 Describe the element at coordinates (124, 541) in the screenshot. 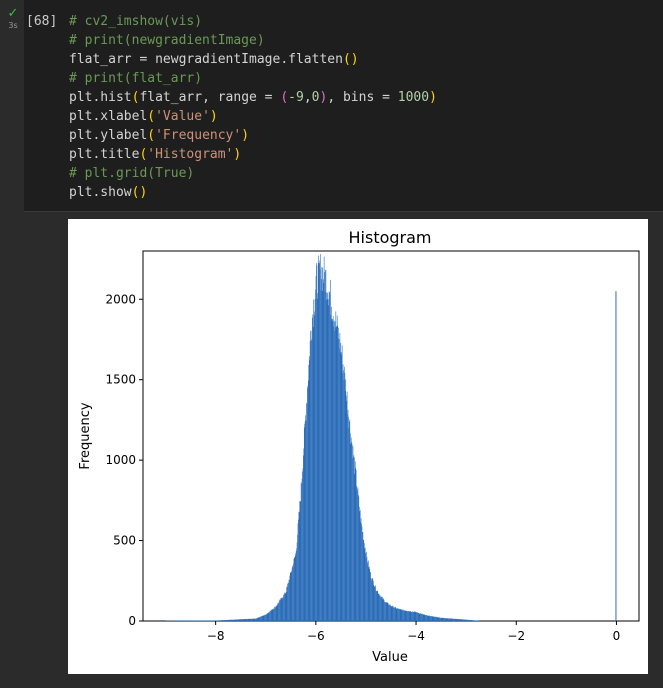

I see `y-tick-label: 500` at that location.